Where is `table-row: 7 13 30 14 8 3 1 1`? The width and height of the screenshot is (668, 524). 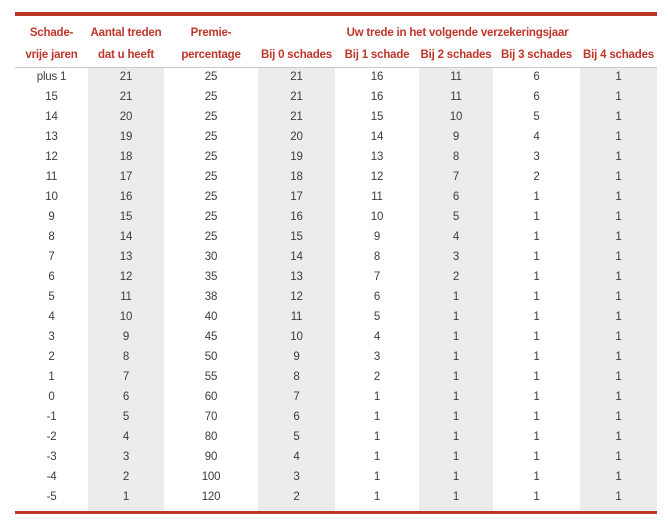
table-row: 7 13 30 14 8 3 1 1 is located at coordinates (336, 257).